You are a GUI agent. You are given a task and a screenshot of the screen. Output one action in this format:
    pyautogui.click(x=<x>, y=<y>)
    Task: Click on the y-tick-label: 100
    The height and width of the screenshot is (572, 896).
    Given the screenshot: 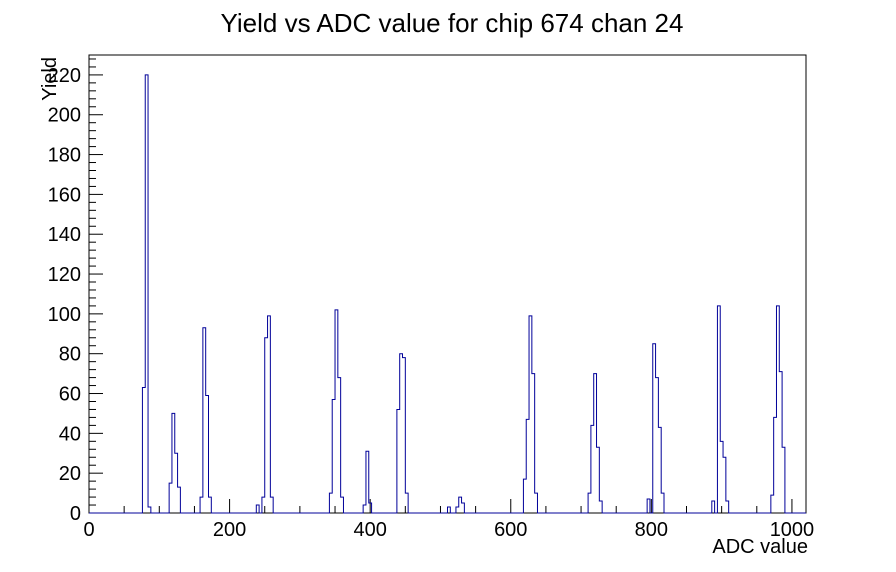 What is the action you would take?
    pyautogui.click(x=64, y=315)
    